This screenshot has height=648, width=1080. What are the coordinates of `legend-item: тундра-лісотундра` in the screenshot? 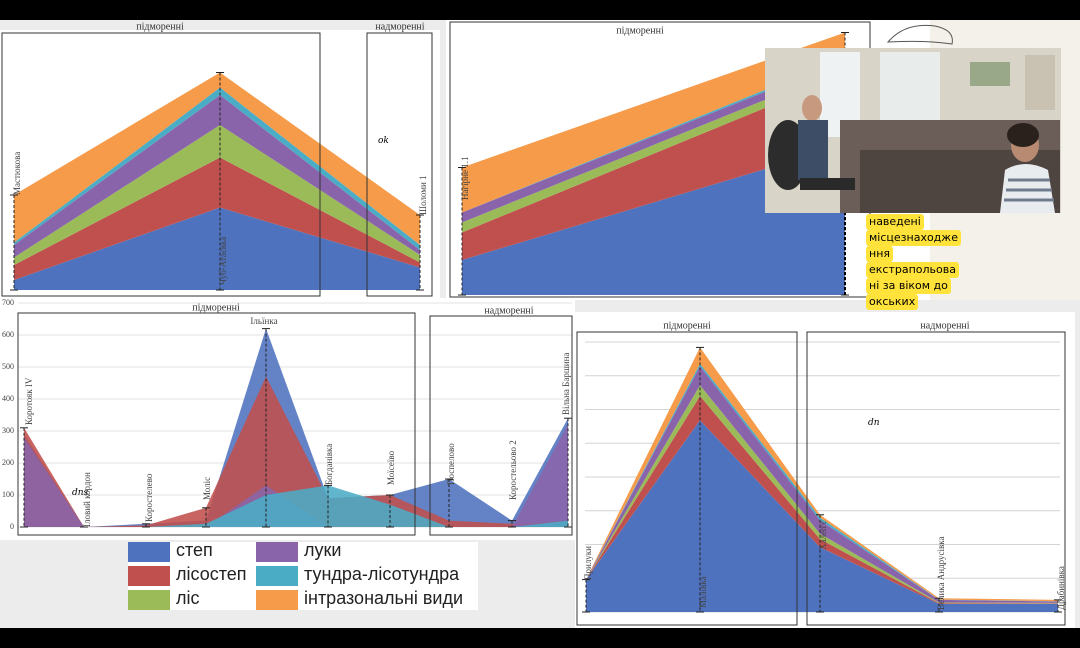 It's located at (367, 575).